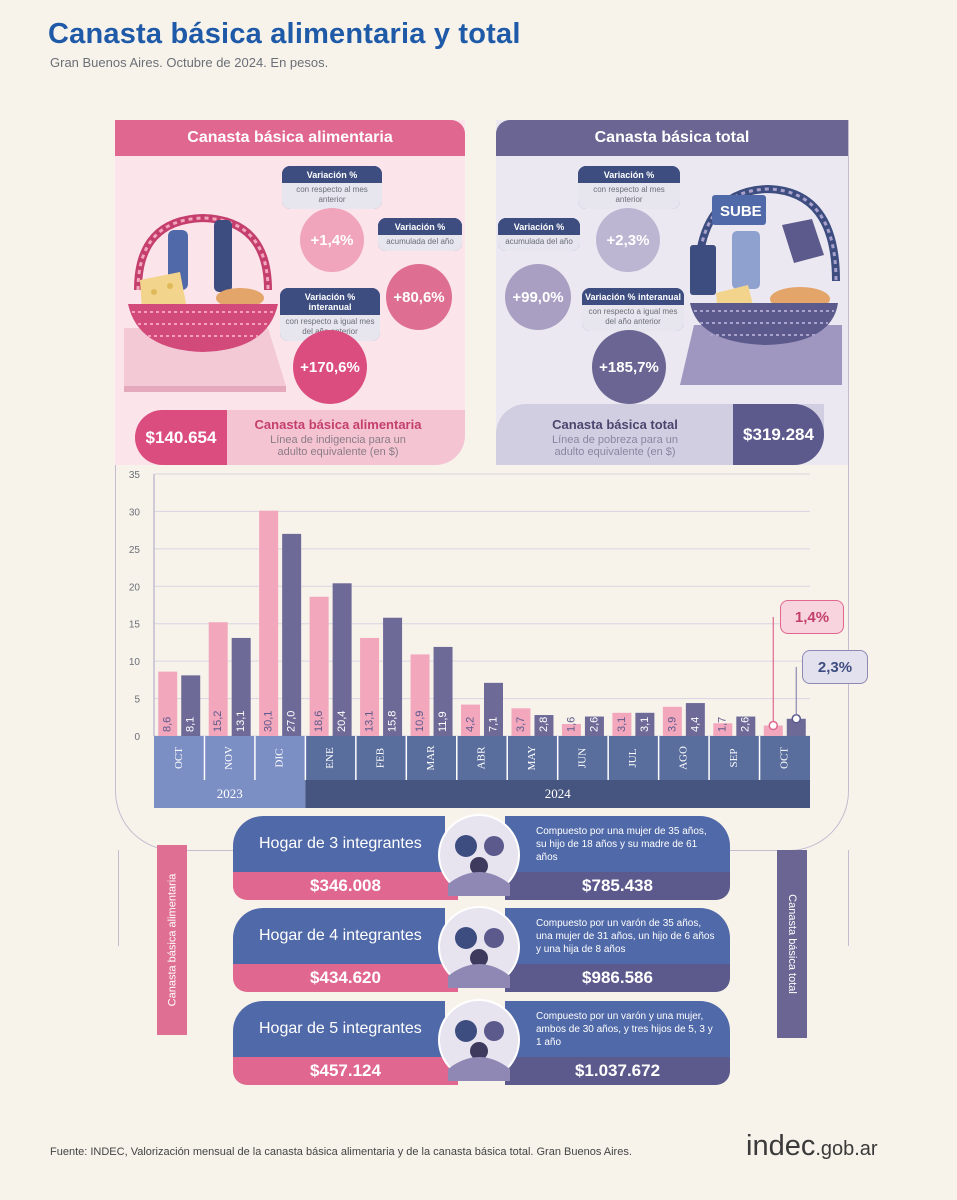  What do you see at coordinates (557, 794) in the screenshot?
I see `year-band-2024` at bounding box center [557, 794].